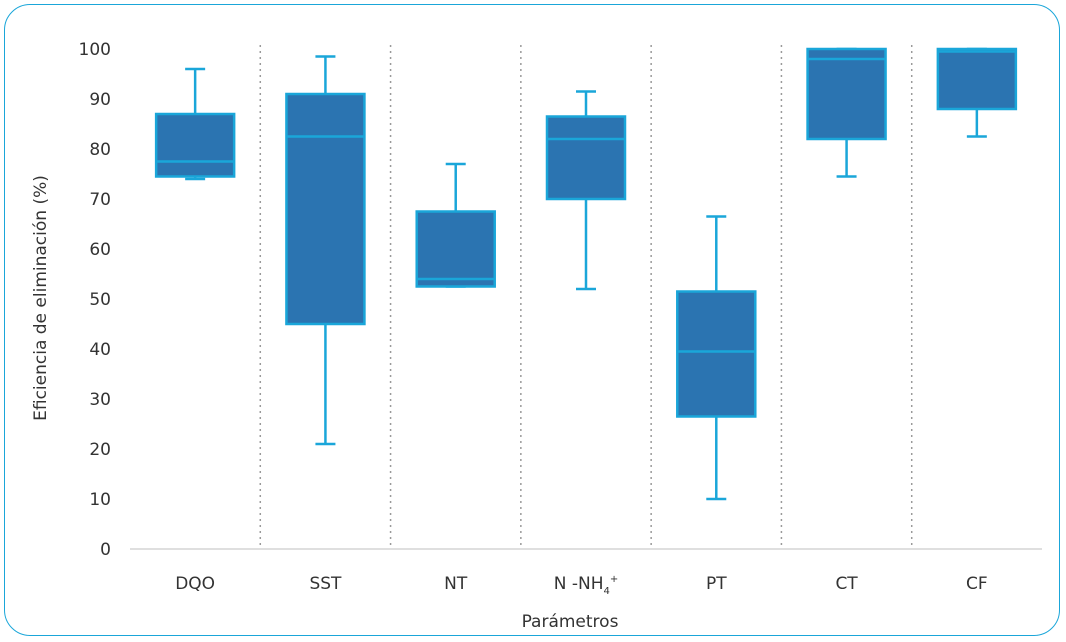  Describe the element at coordinates (846, 584) in the screenshot. I see `x-category-label: CT` at that location.